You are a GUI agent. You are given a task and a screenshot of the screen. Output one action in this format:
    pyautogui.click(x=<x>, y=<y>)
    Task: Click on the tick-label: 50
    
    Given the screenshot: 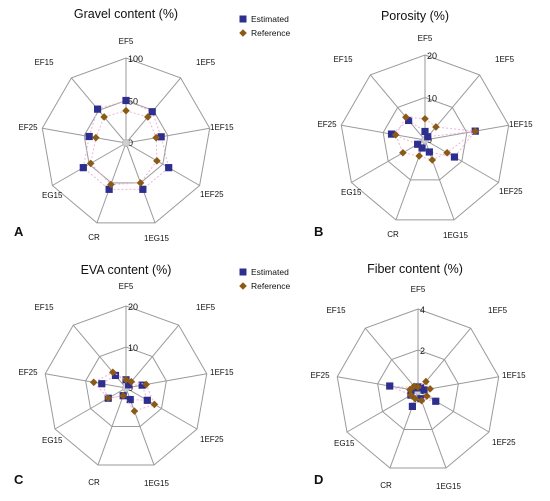 What is the action you would take?
    pyautogui.click(x=133, y=102)
    